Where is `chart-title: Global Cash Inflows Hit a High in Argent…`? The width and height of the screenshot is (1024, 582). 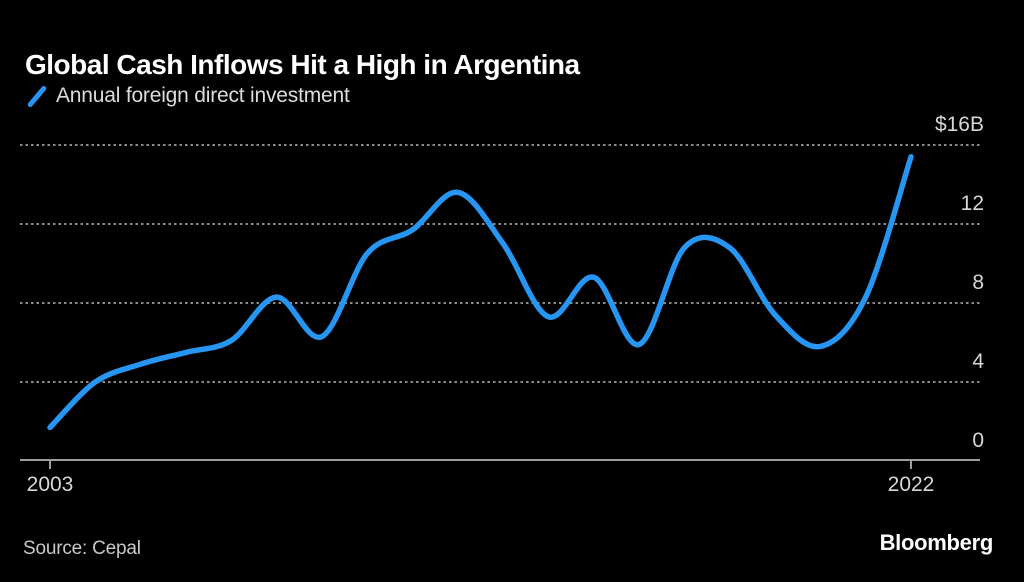
chart-title: Global Cash Inflows Hit a High in Argent… is located at coordinates (302, 64).